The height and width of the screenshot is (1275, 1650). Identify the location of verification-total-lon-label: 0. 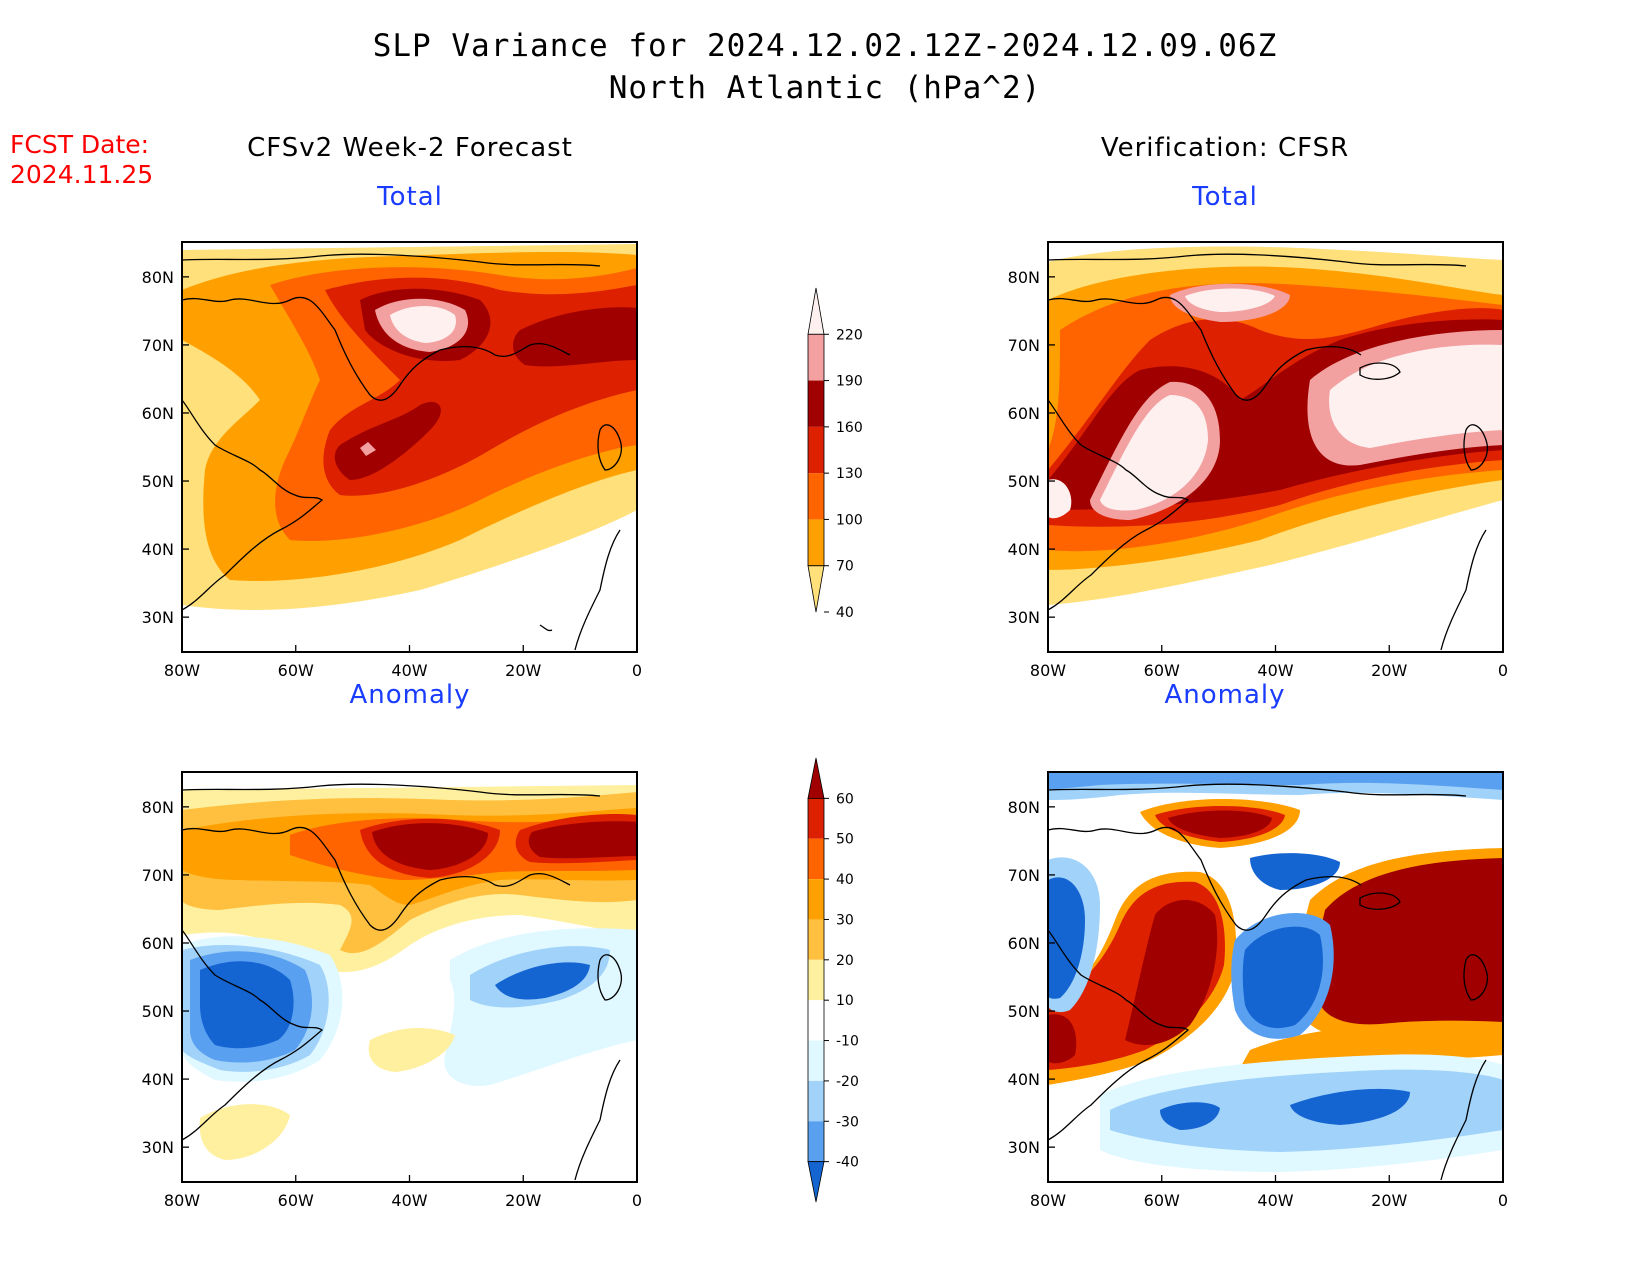
(1503, 670).